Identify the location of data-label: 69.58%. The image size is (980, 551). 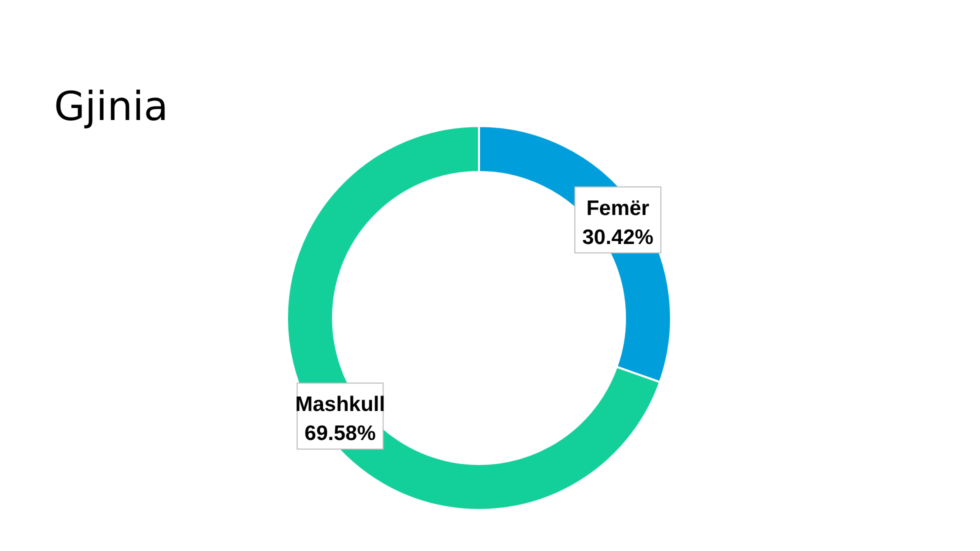
(340, 434).